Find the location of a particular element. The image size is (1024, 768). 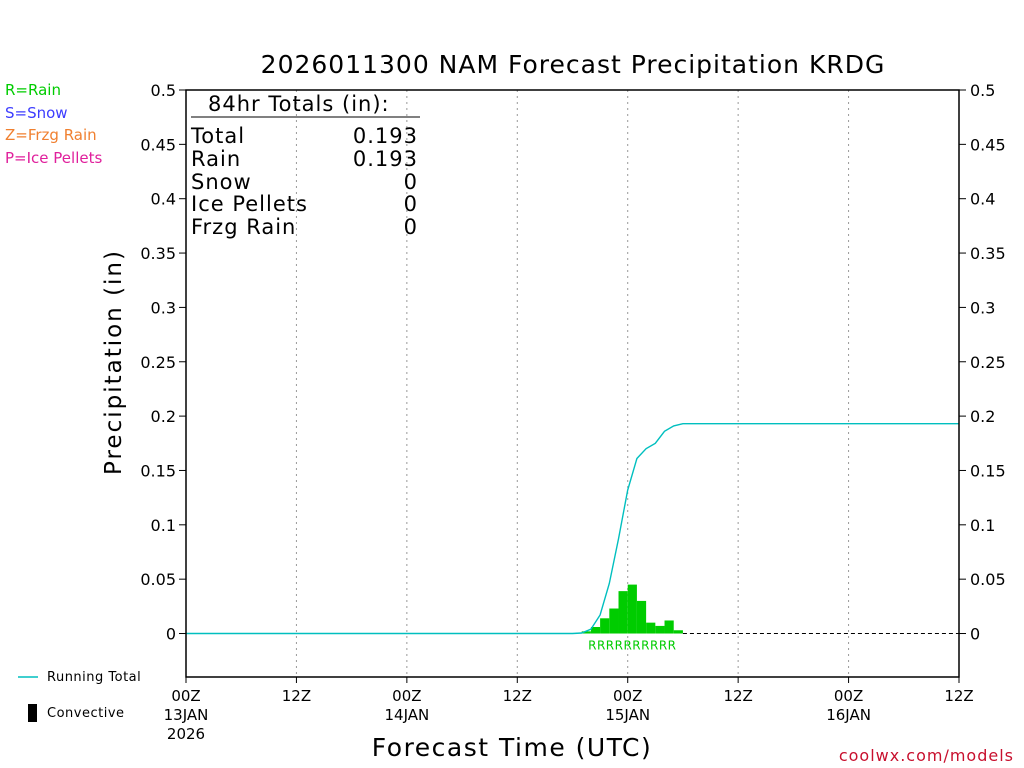

y-tick-label-left: 0.25 is located at coordinates (158, 362).